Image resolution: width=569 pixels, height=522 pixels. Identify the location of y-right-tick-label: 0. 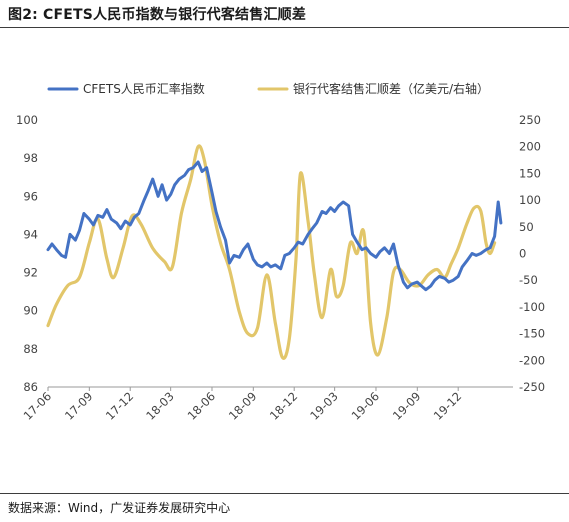
(522, 254).